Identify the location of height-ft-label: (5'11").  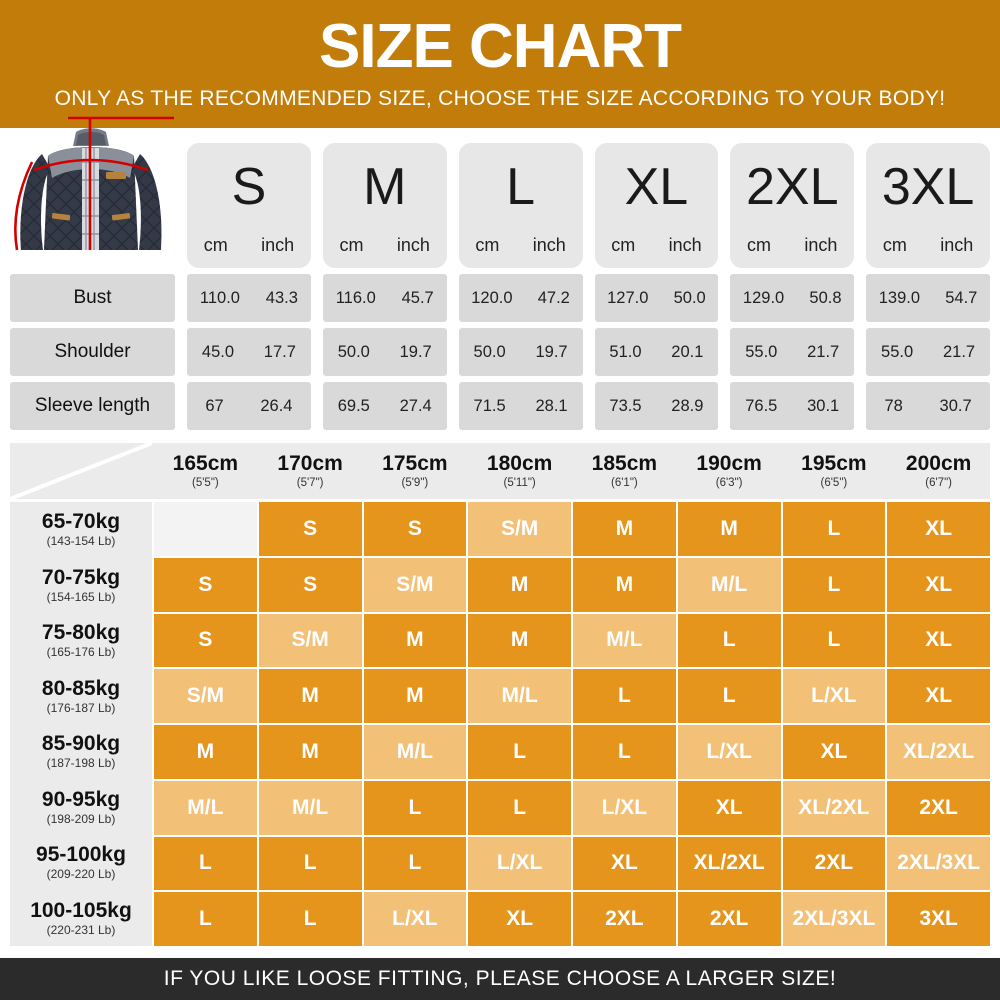
(519, 483).